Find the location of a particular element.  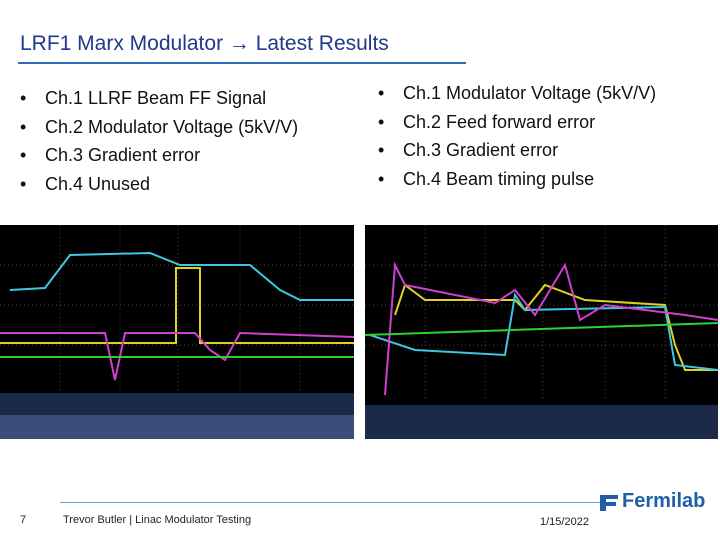

logo-mark is located at coordinates (609, 502).